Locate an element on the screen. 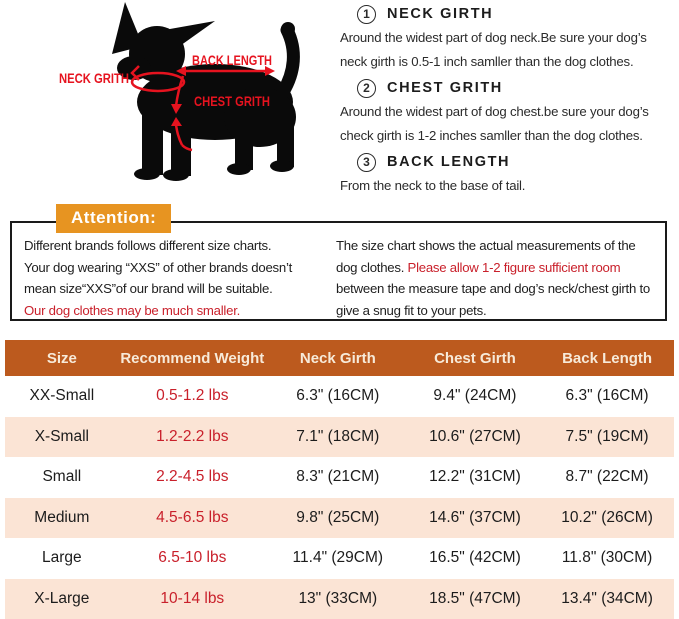 This screenshot has width=679, height=619. weight-cell: 2.2-4.5 lbs is located at coordinates (192, 477).